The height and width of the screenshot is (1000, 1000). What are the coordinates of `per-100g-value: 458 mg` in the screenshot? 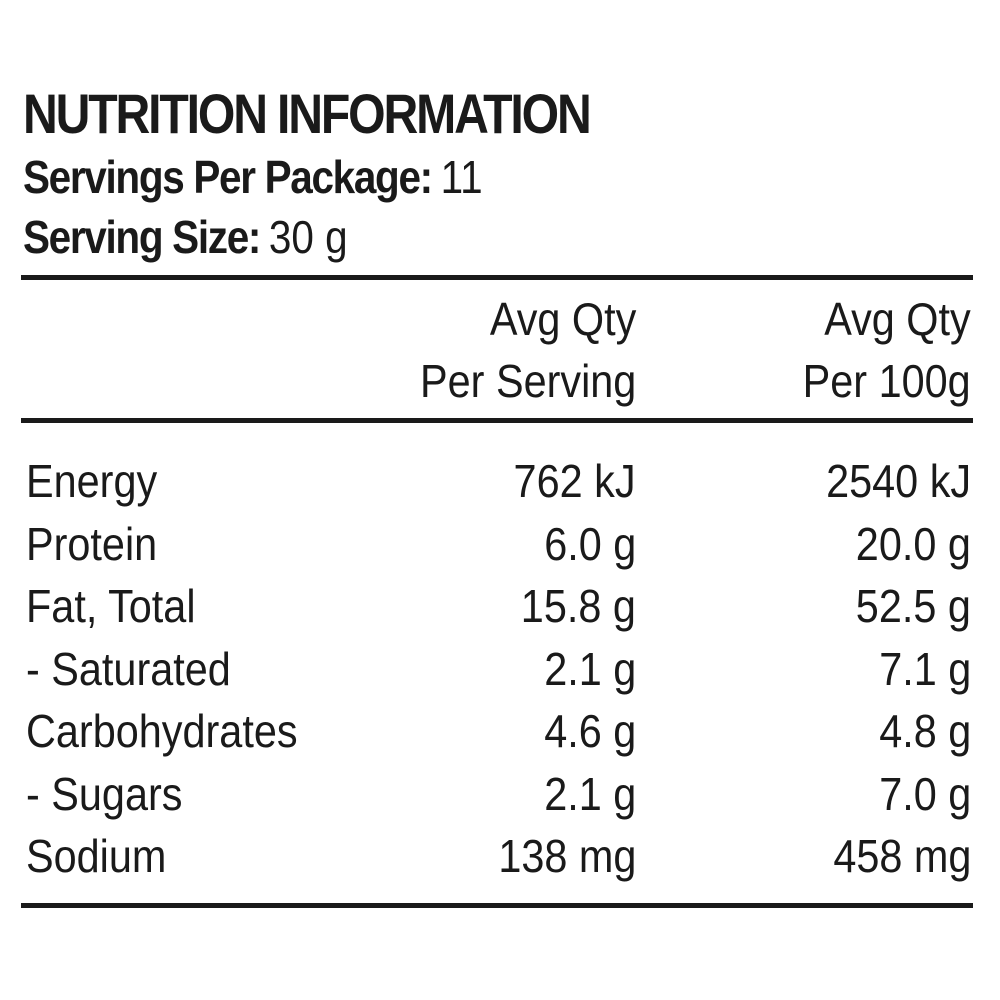 It's located at (901, 856).